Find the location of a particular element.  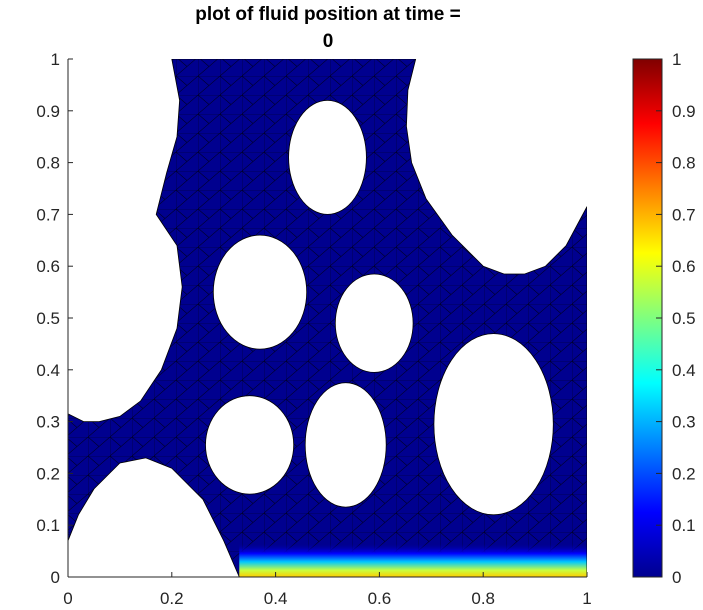

colorbar-tick-label: 0.2 is located at coordinates (684, 473).